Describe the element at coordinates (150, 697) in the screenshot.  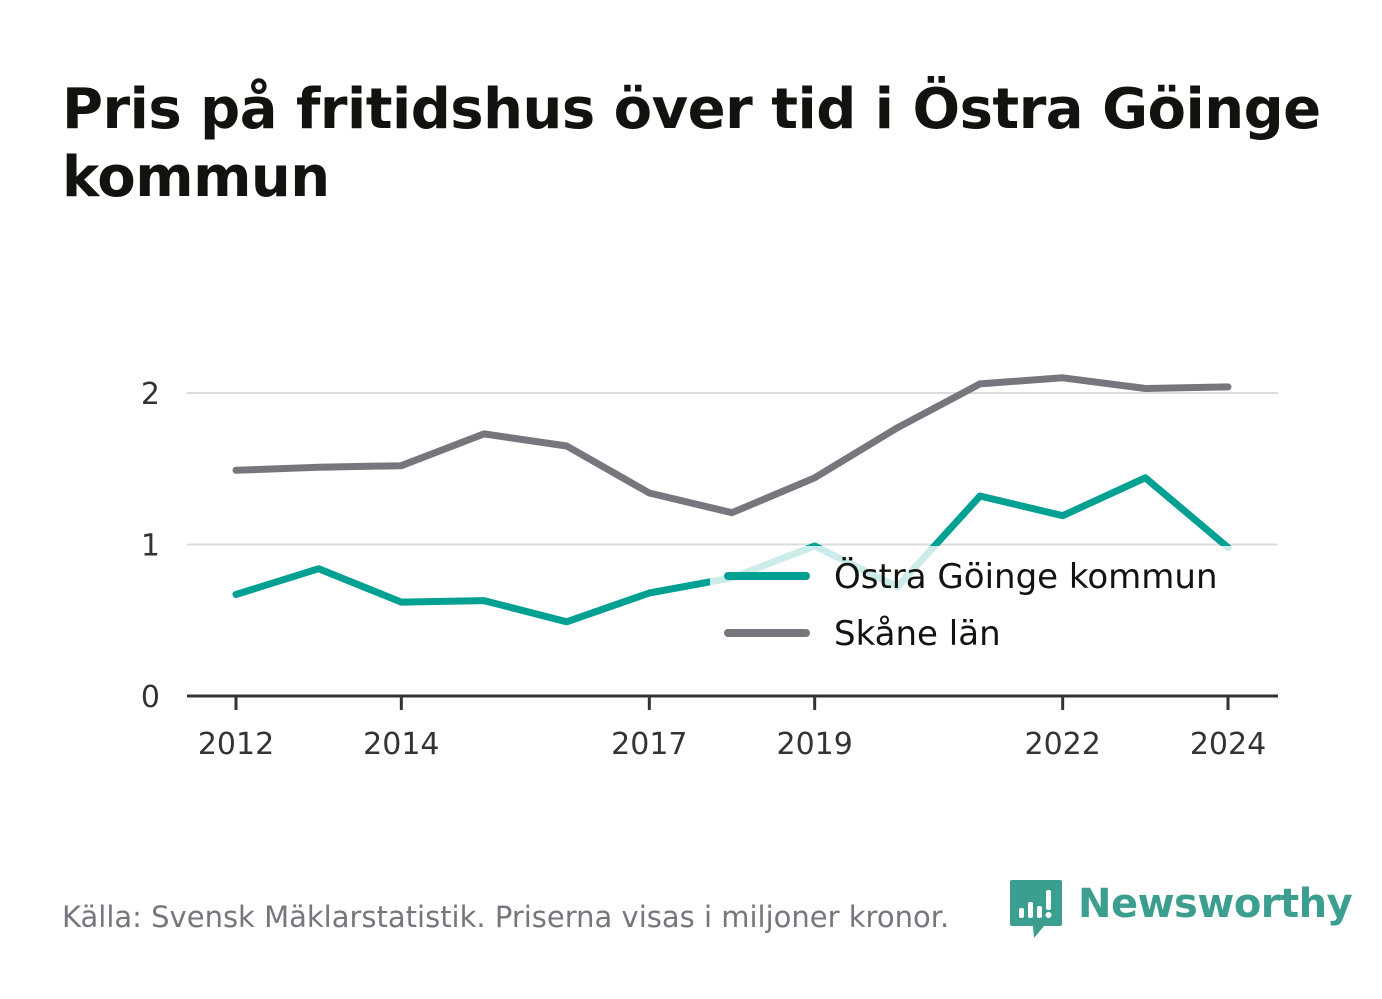
I see `y-tick-label: 0` at that location.